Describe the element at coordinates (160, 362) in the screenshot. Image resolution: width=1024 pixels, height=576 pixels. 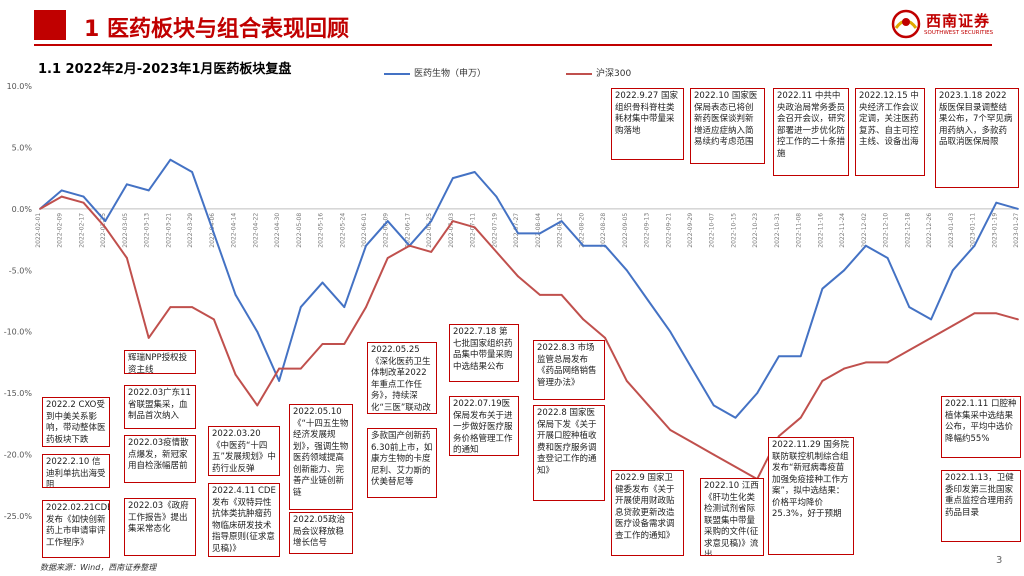
I see `annotation-box: 辉瑞NPP授权投资主线` at that location.